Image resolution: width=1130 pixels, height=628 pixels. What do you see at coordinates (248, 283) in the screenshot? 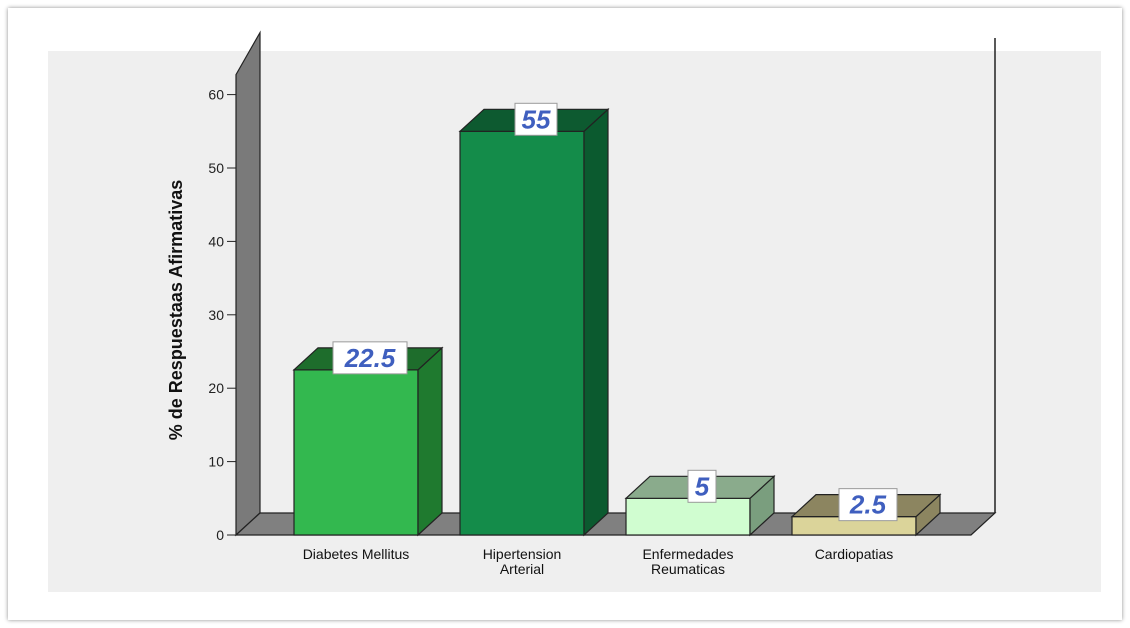
I see `left-wall` at bounding box center [248, 283].